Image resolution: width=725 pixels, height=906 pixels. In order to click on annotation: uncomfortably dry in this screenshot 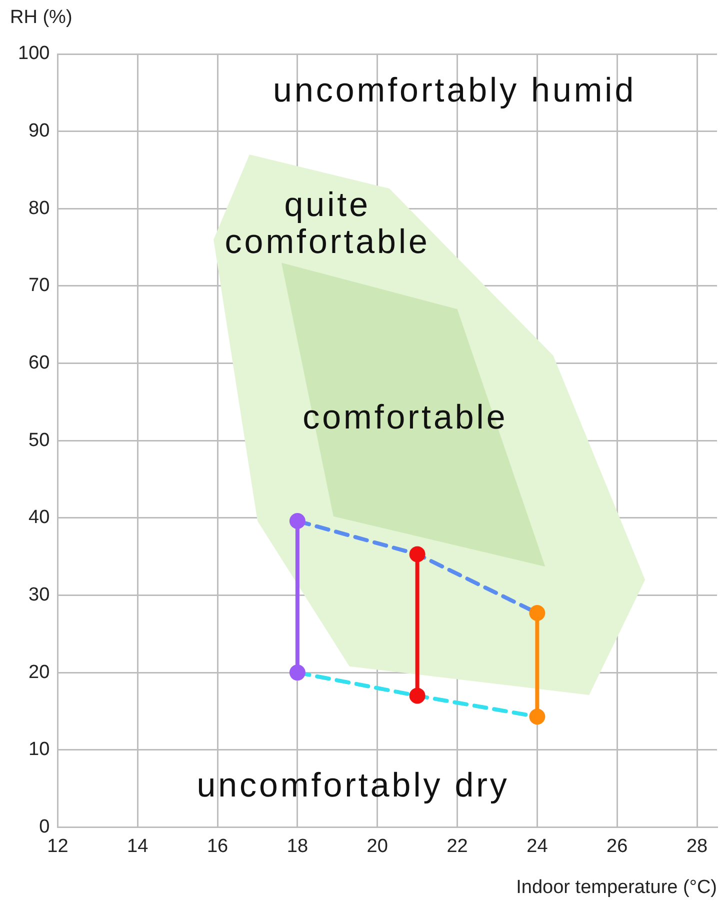, I will do `click(353, 785)`.